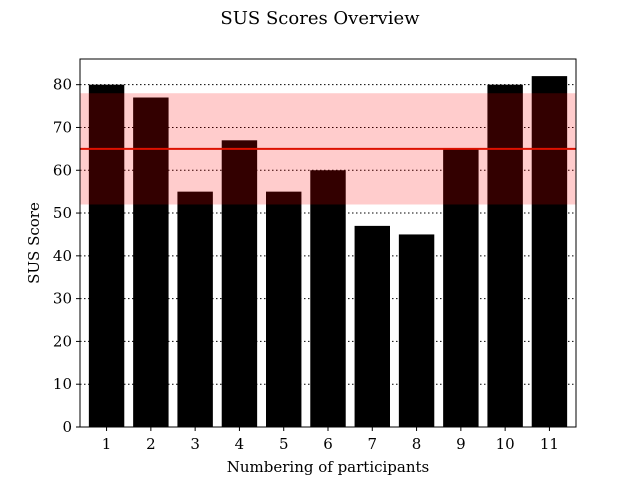 This screenshot has width=640, height=480. Describe the element at coordinates (284, 444) in the screenshot. I see `x-tick-label-5: 5` at that location.